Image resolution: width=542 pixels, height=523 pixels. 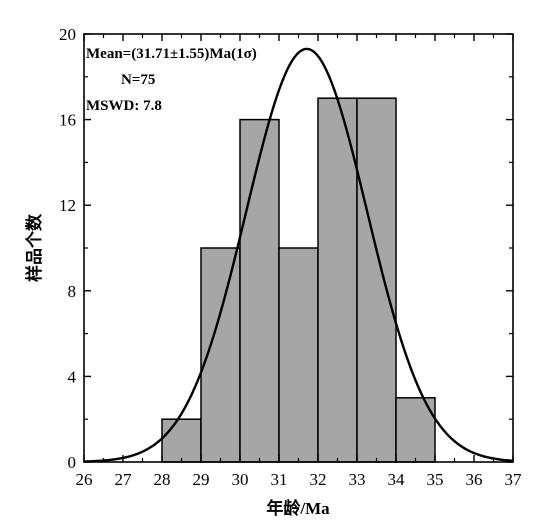 I want to click on y-tick-label: 0, so click(x=72, y=462).